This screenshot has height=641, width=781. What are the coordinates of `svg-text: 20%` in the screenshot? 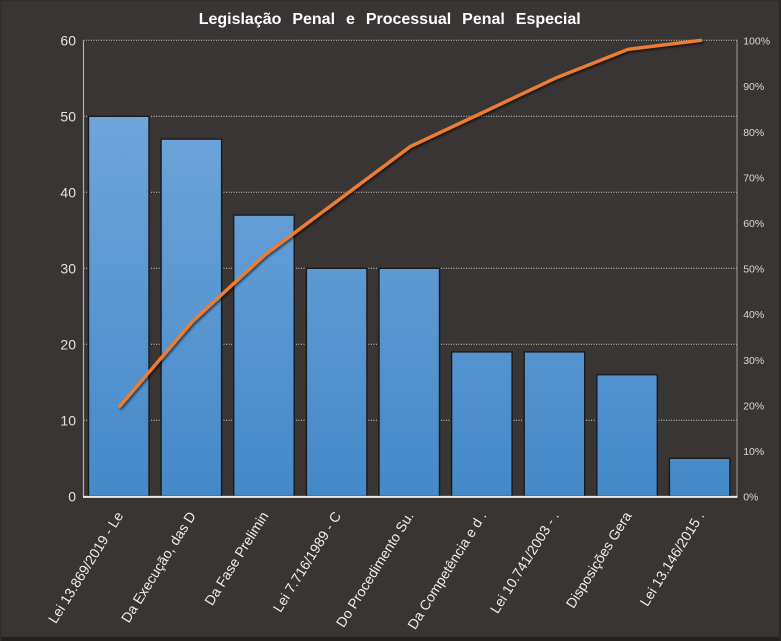 It's located at (753, 406).